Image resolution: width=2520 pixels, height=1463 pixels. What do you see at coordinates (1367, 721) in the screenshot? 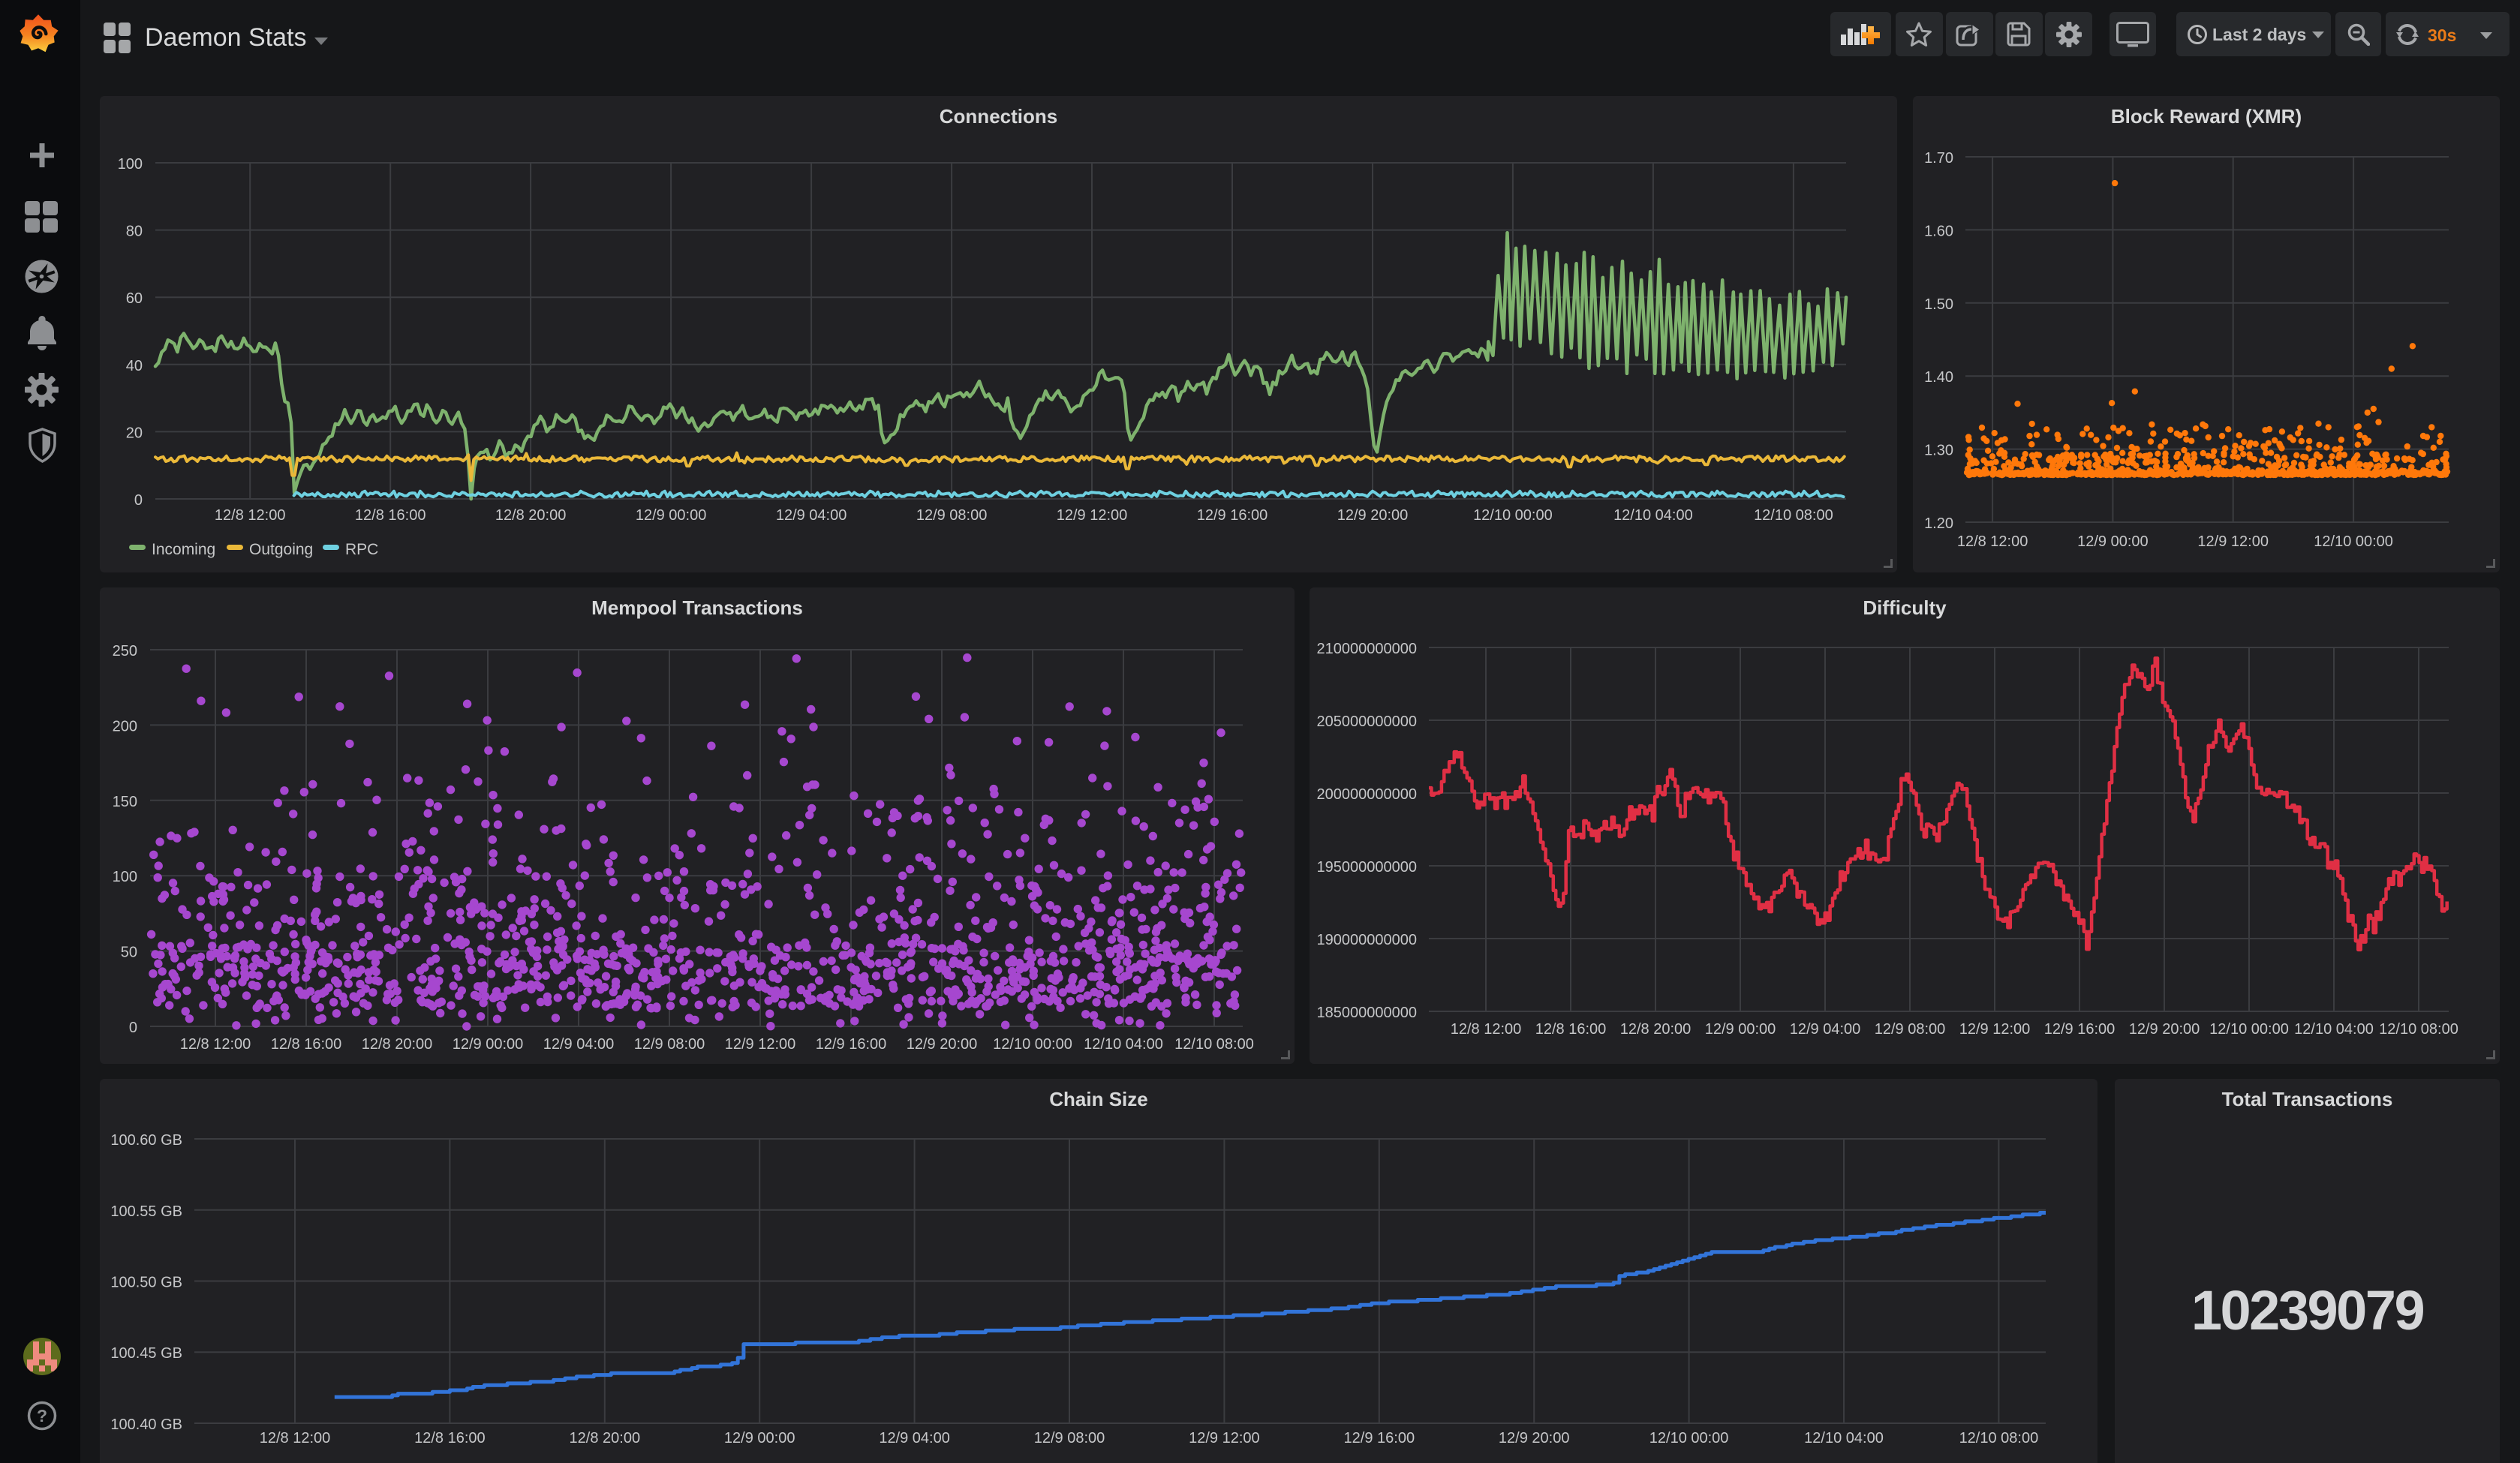
I see `svg-text: 205000000000` at bounding box center [1367, 721].